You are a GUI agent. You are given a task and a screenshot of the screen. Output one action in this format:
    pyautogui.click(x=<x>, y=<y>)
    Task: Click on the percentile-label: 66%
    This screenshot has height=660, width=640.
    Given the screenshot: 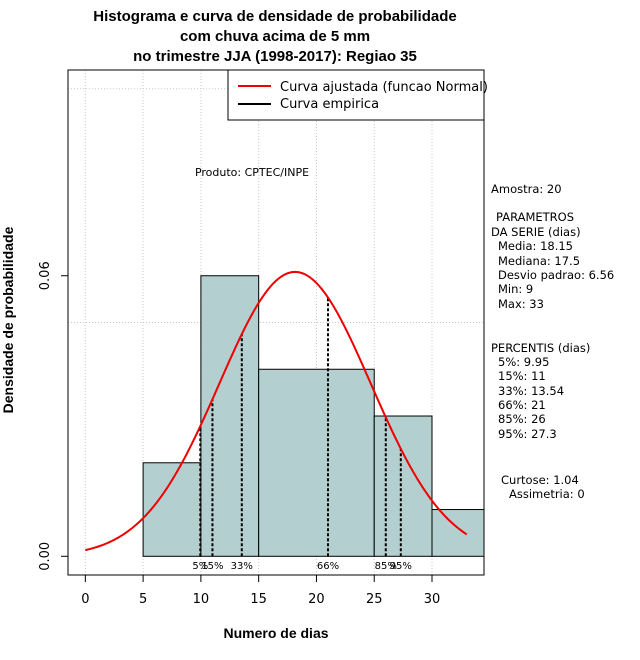 What is the action you would take?
    pyautogui.click(x=328, y=566)
    